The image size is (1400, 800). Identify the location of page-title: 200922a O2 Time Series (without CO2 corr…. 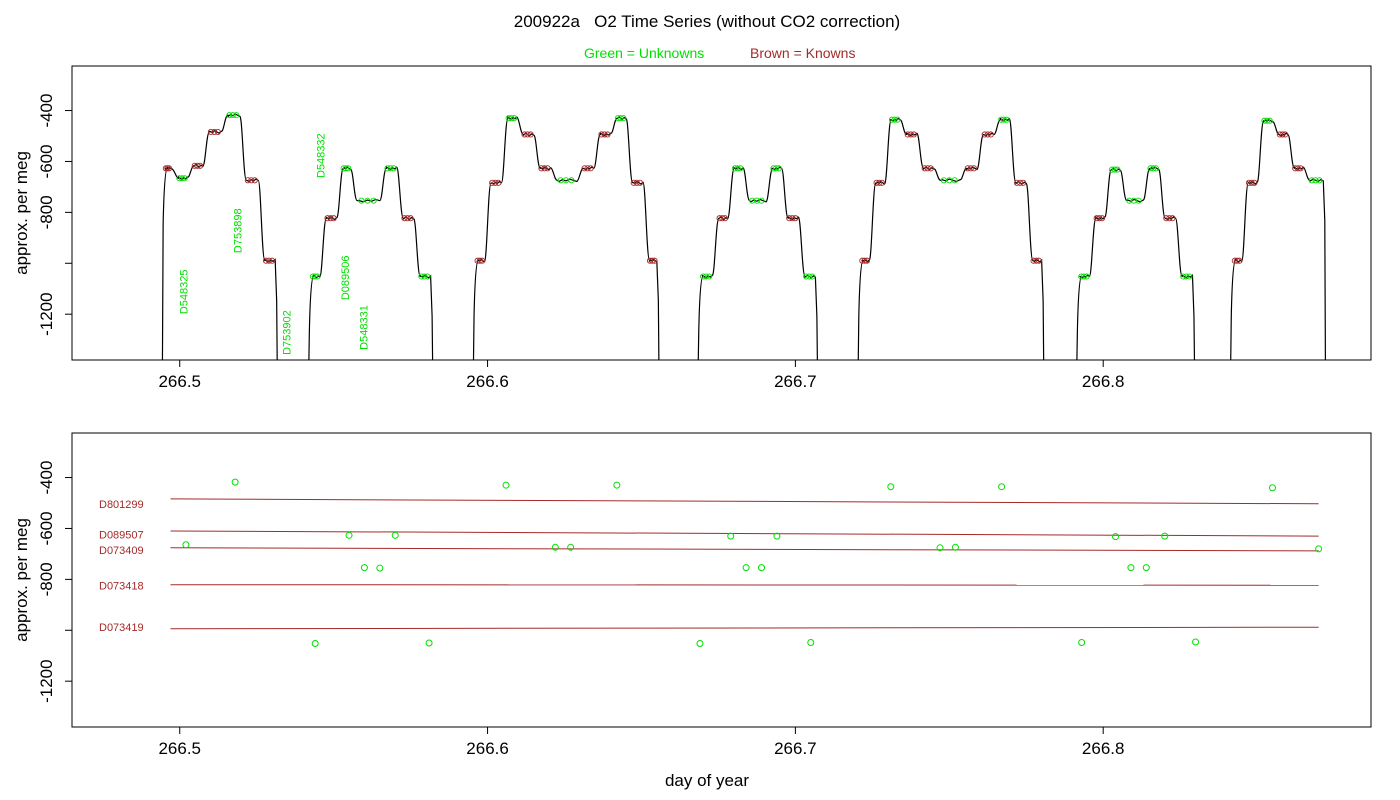
(707, 21).